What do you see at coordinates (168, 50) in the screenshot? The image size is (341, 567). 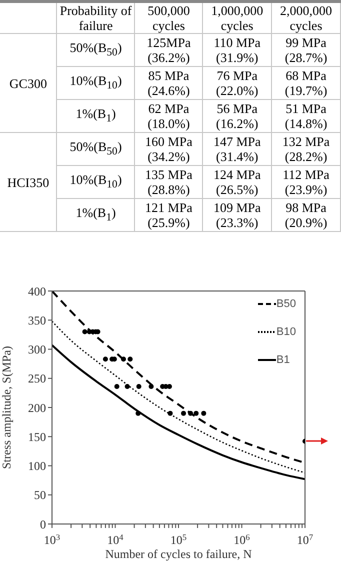 I see `text: 125MPa (36.2%)` at bounding box center [168, 50].